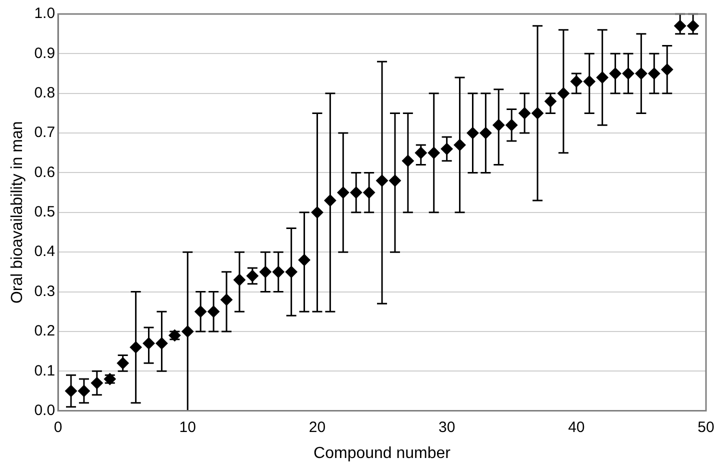 The width and height of the screenshot is (720, 469). Describe the element at coordinates (447, 427) in the screenshot. I see `x-tick-label: 30` at that location.